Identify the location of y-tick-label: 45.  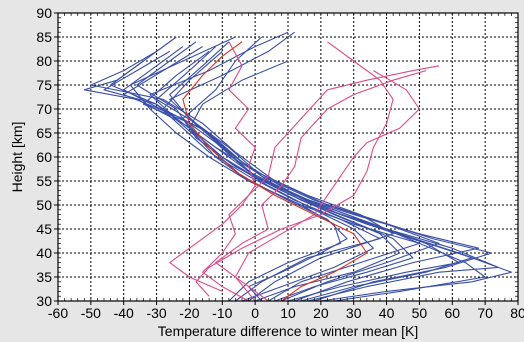
(44, 229).